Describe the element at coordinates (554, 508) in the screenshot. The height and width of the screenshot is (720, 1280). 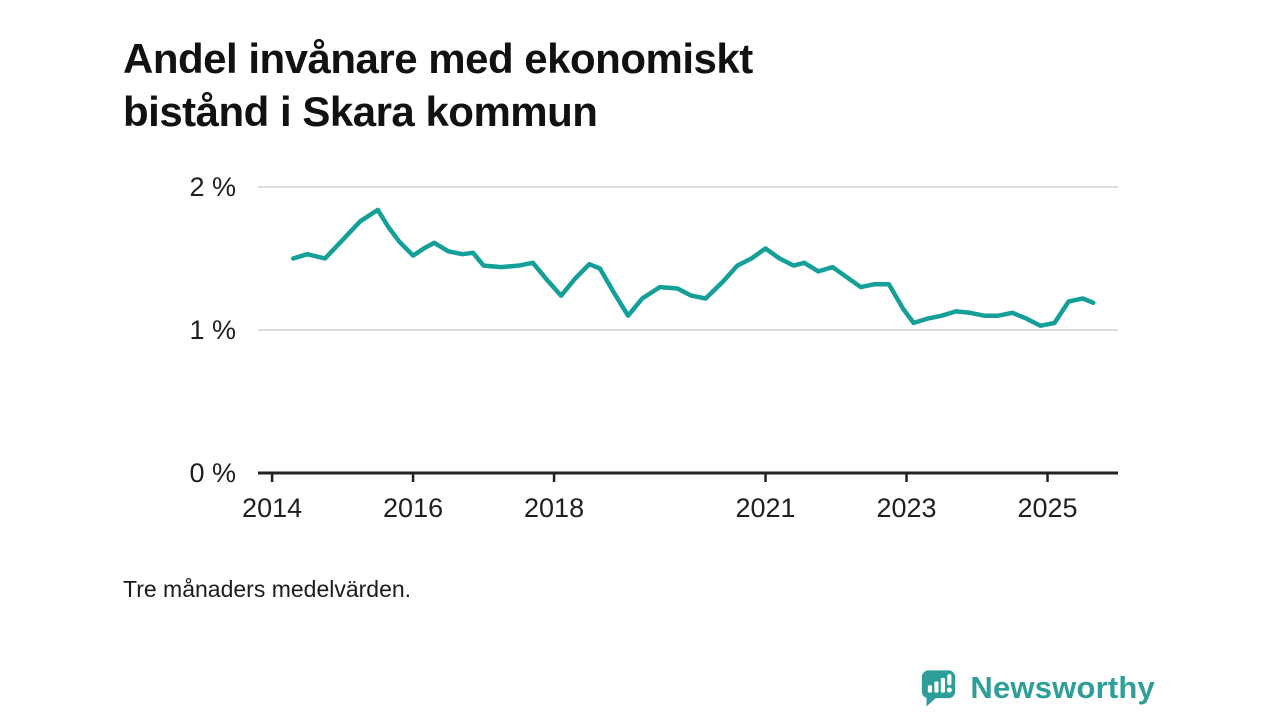
I see `x-axis-label: 2018` at that location.